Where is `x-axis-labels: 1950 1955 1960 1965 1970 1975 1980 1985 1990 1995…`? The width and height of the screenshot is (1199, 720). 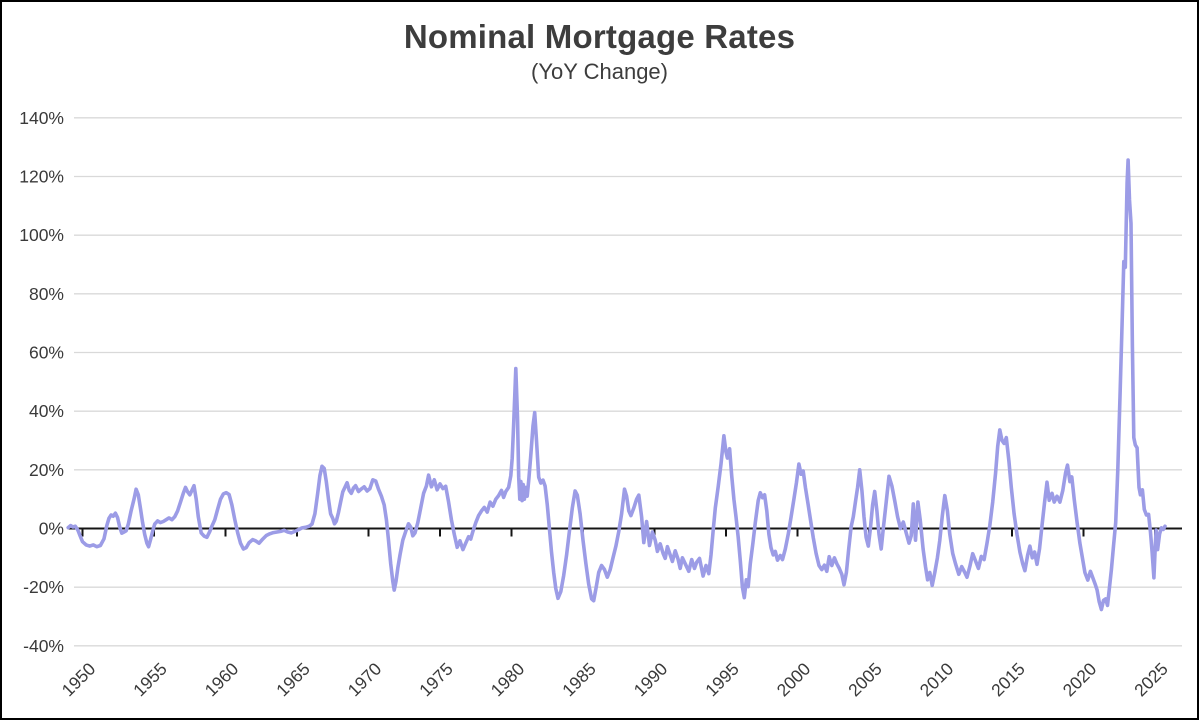 x-axis-labels: 1950 1955 1960 1965 1970 1975 1980 1985 1990 1995… is located at coordinates (615, 680).